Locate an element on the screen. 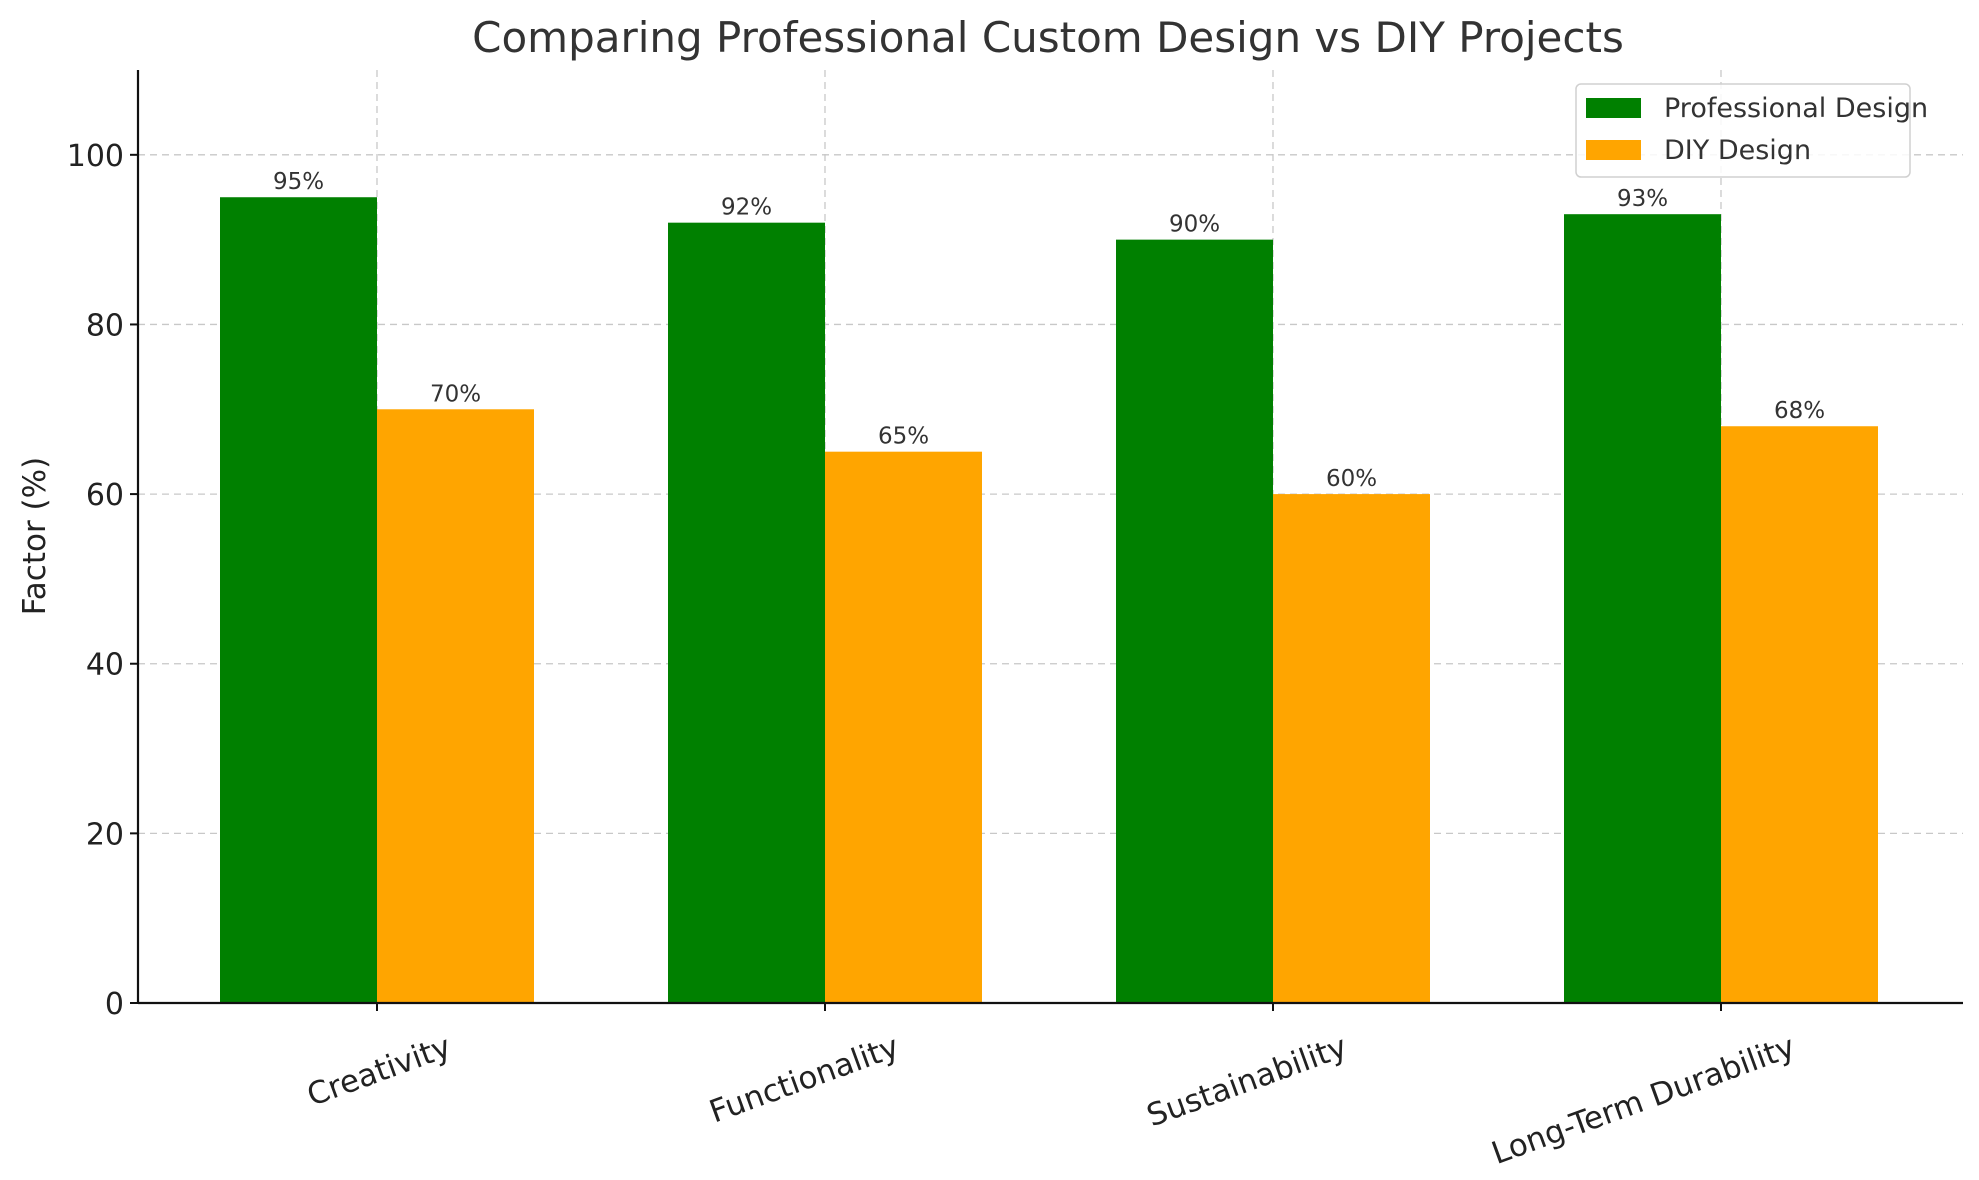 The height and width of the screenshot is (1180, 1979). legend: Professional Design DIY Design is located at coordinates (1751, 130).